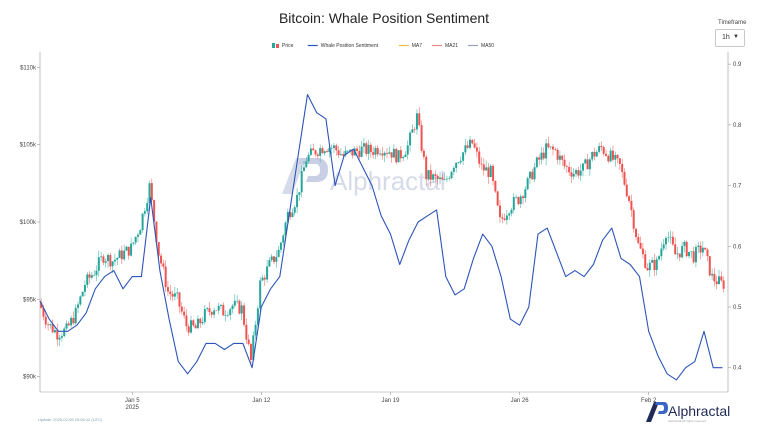  Describe the element at coordinates (520, 401) in the screenshot. I see `x-tick-label: Jan 26` at that location.